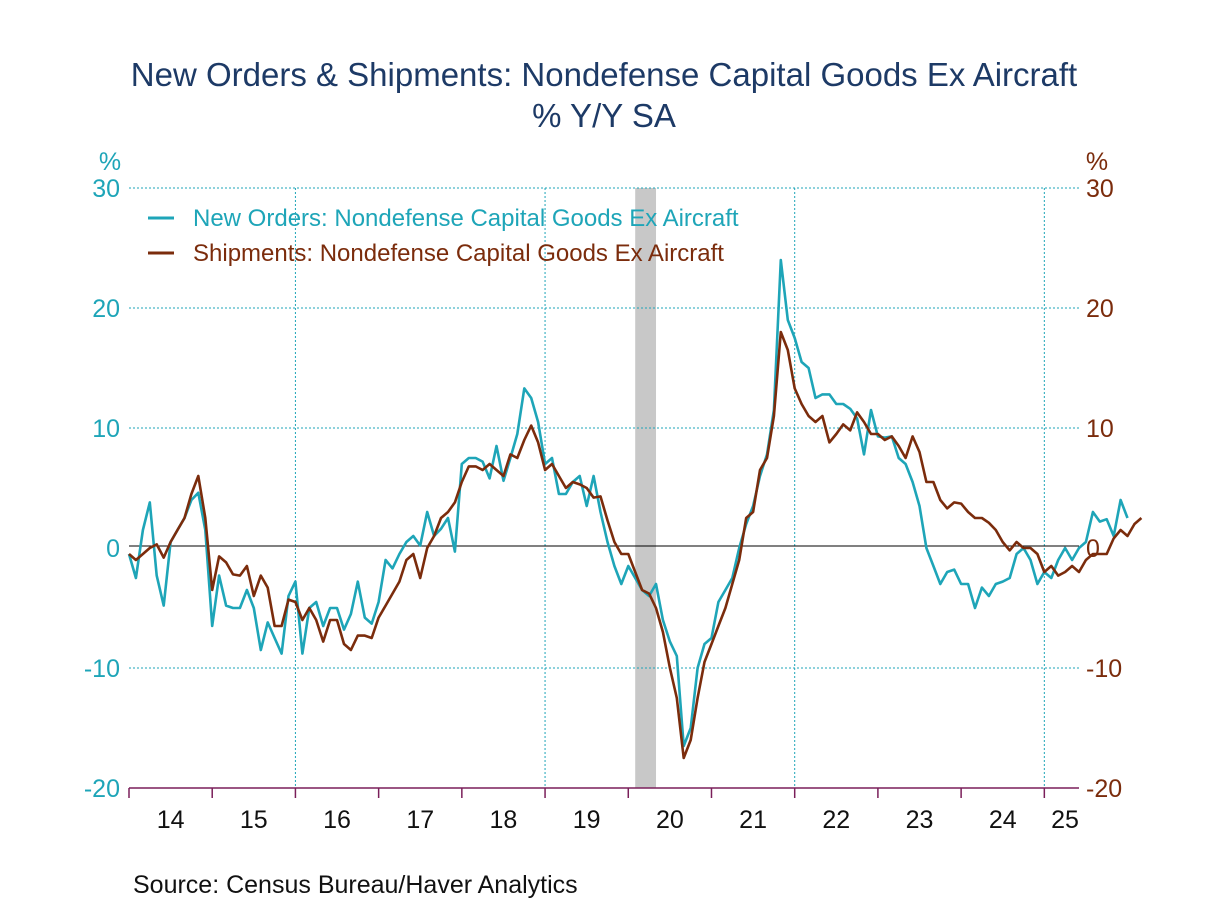  Describe the element at coordinates (1100, 429) in the screenshot. I see `y-tick-label-right: 10` at that location.